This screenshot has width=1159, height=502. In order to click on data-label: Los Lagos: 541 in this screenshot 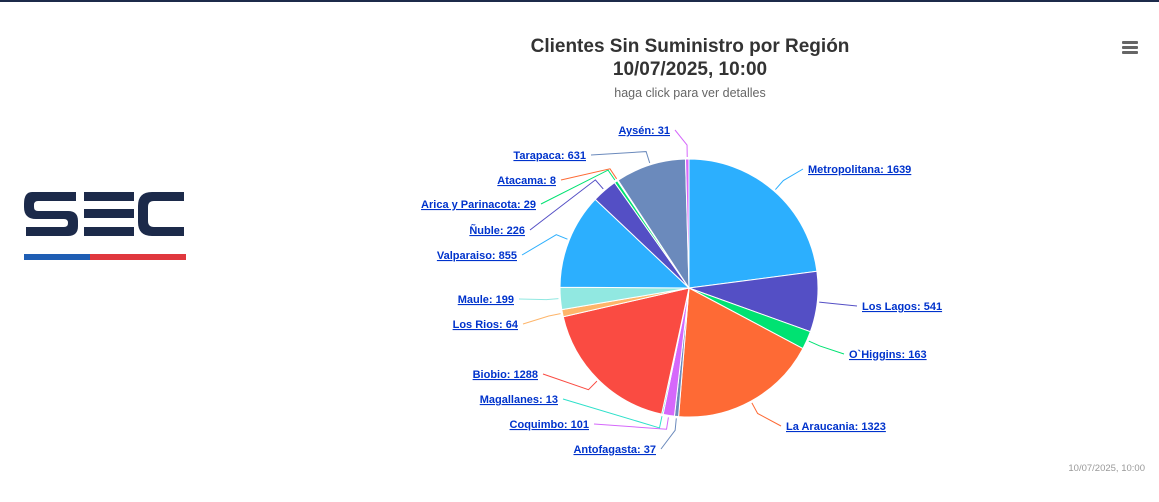, I will do `click(902, 307)`.